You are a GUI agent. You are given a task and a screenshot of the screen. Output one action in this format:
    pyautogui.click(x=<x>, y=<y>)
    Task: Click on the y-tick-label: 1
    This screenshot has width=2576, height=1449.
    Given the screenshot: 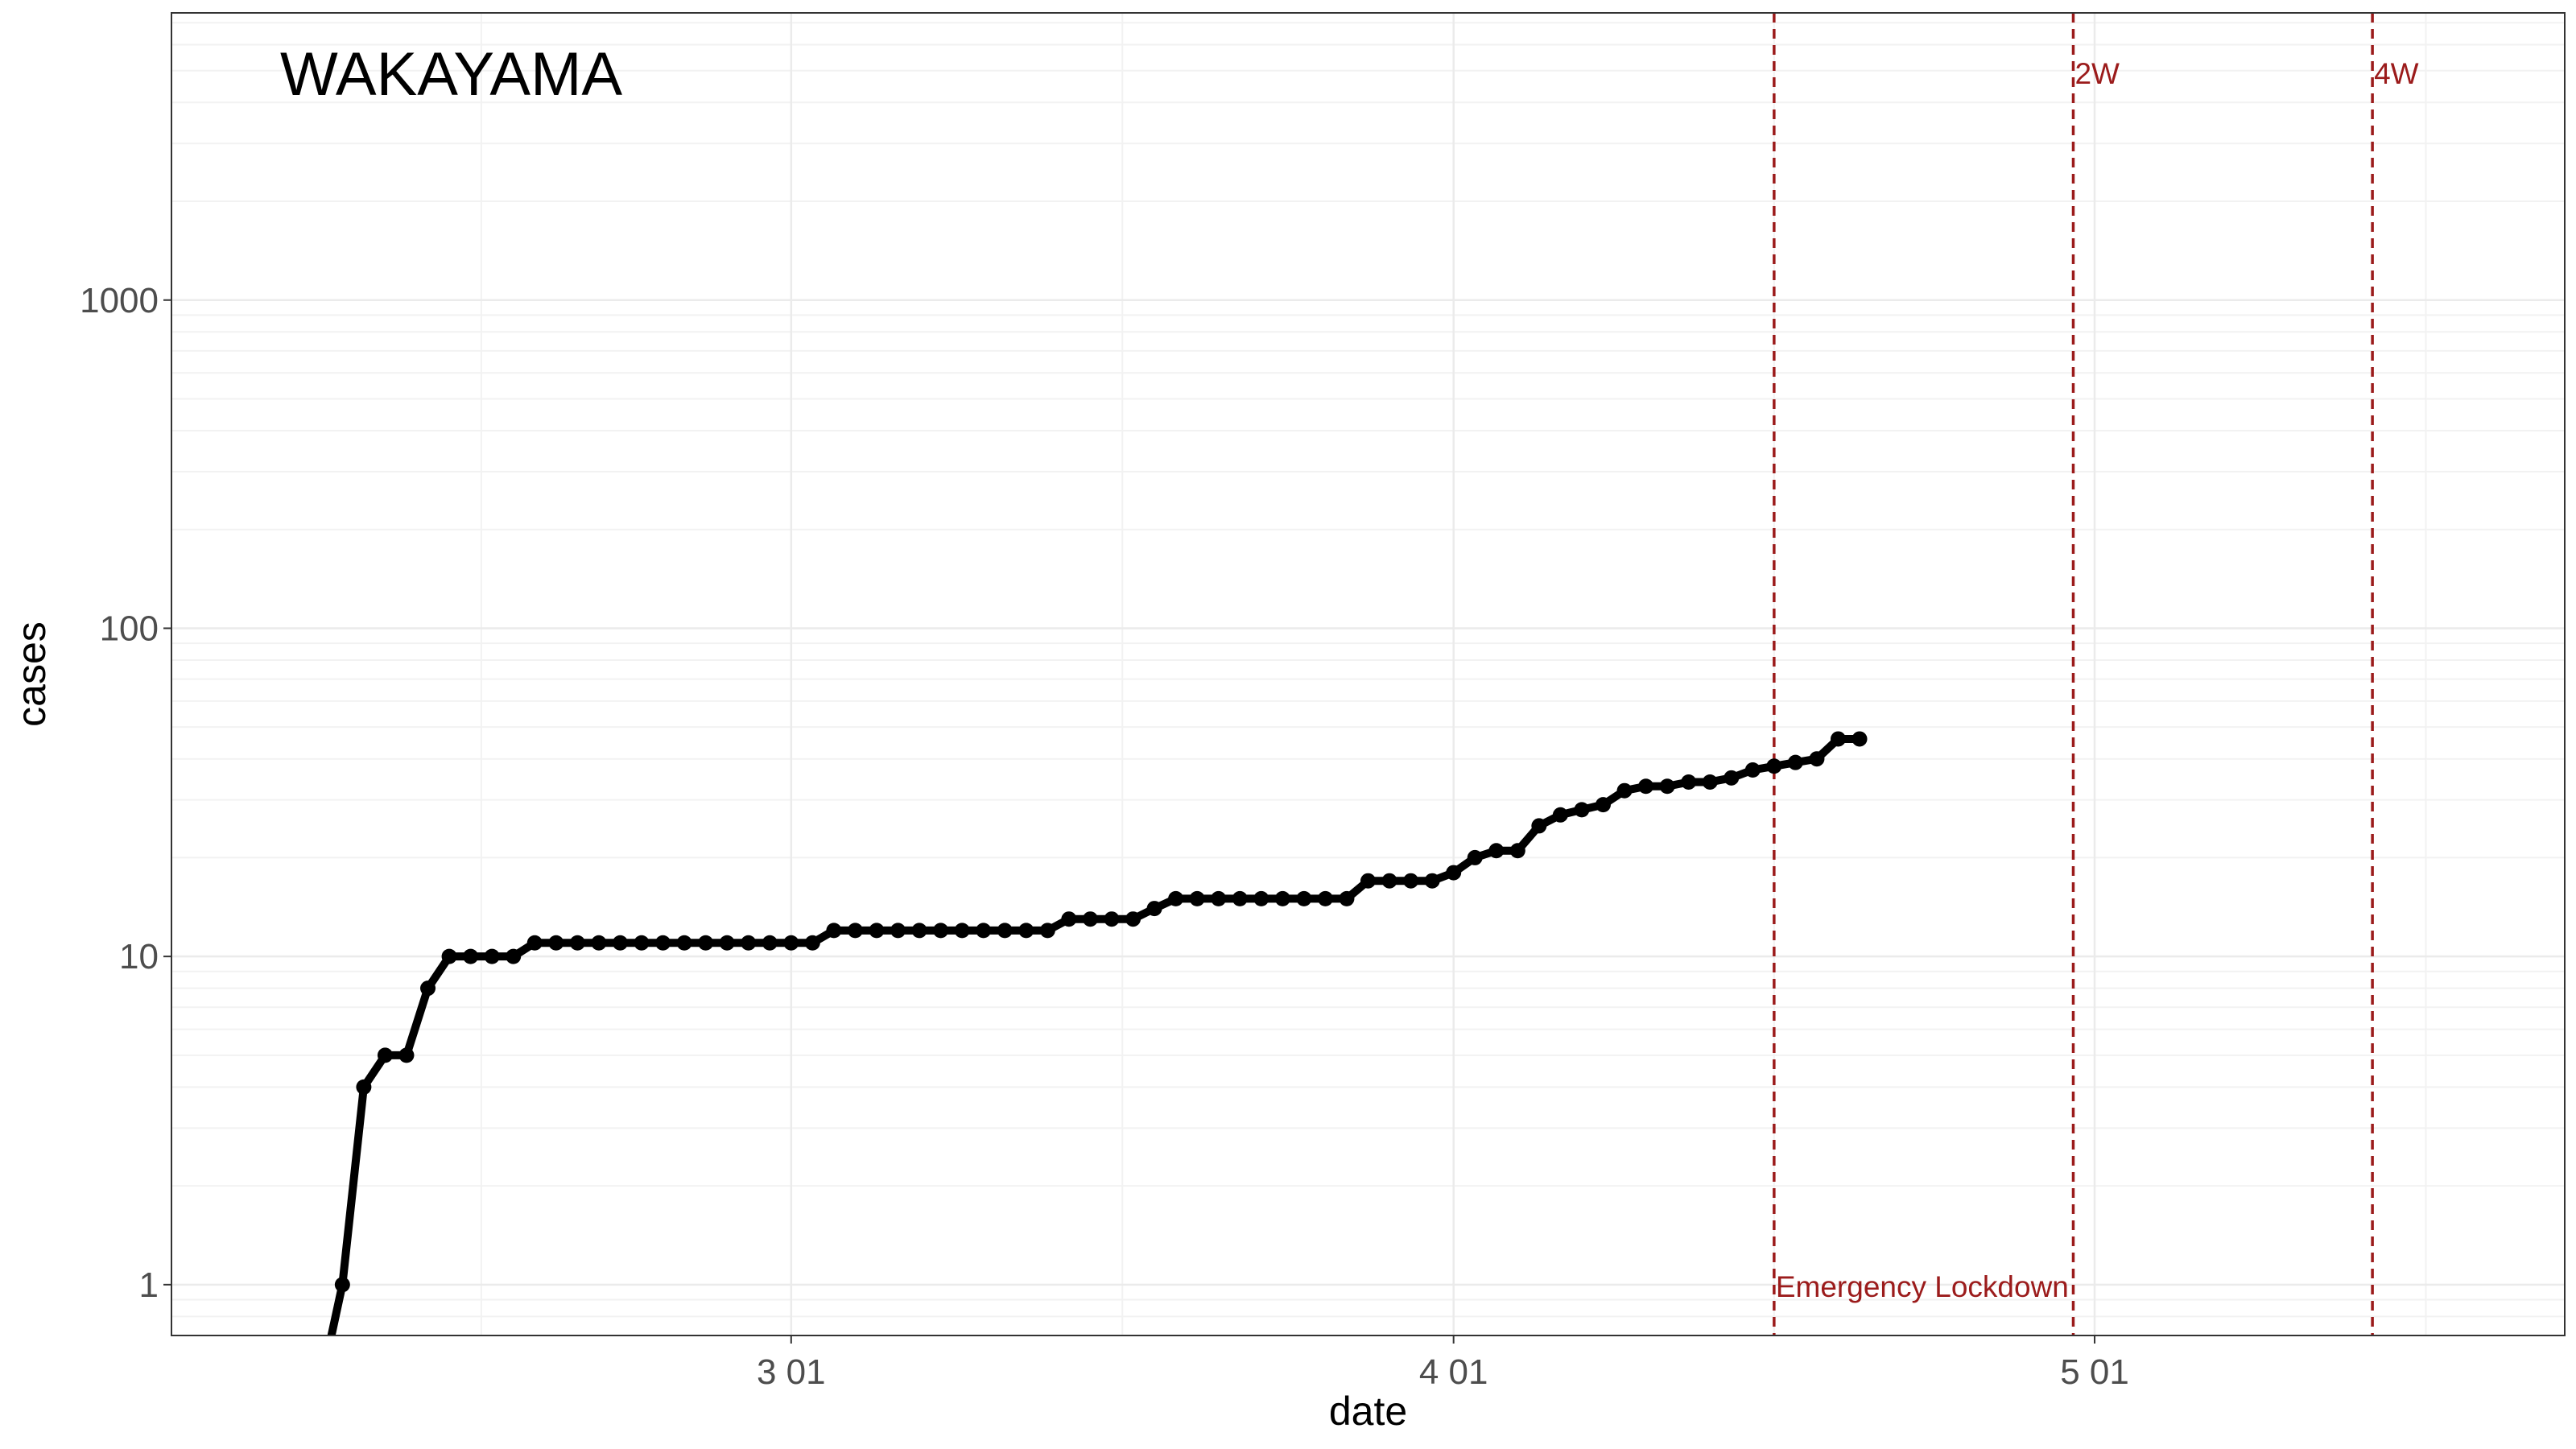 What is the action you would take?
    pyautogui.click(x=149, y=1285)
    